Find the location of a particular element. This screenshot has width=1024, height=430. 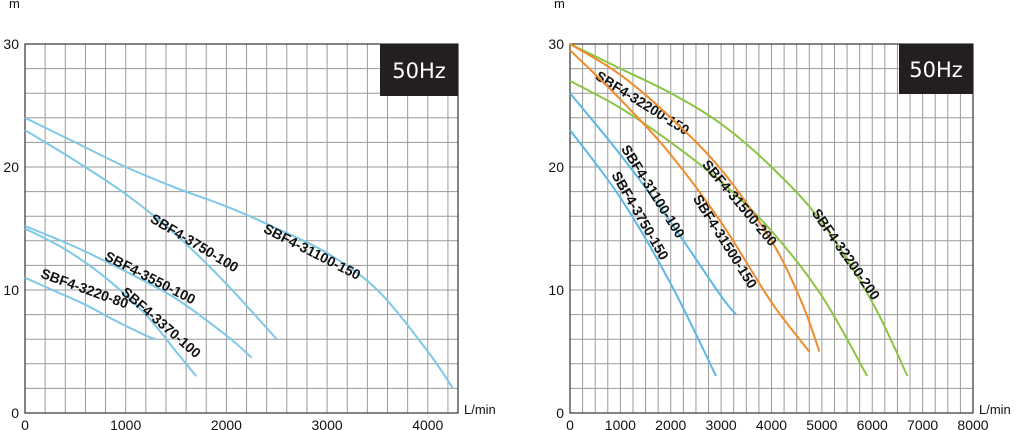

x-tick-label: 8000 is located at coordinates (972, 423).